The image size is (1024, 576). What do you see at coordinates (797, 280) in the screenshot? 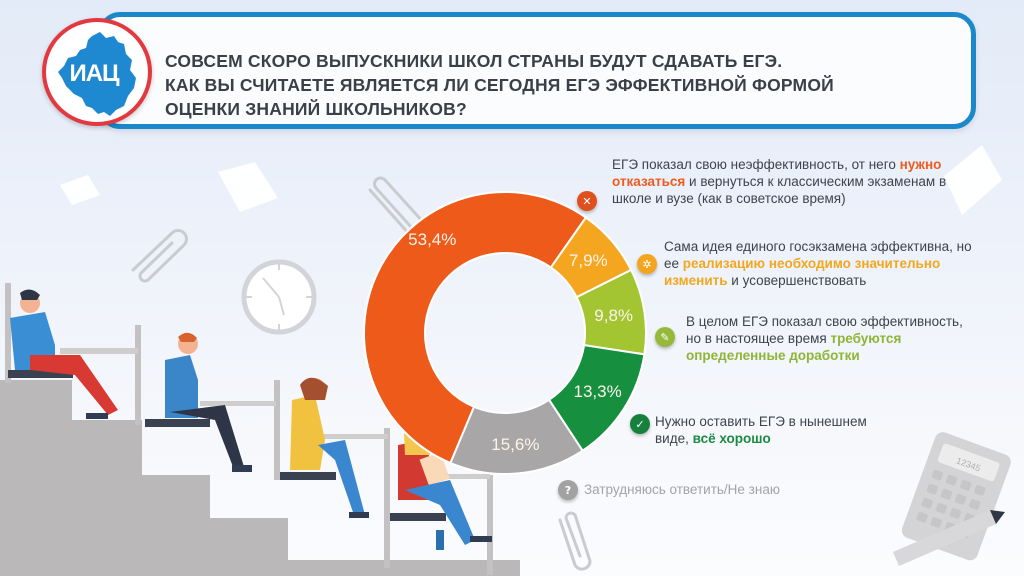
I see `legend-text: и усовершенствовать` at bounding box center [797, 280].